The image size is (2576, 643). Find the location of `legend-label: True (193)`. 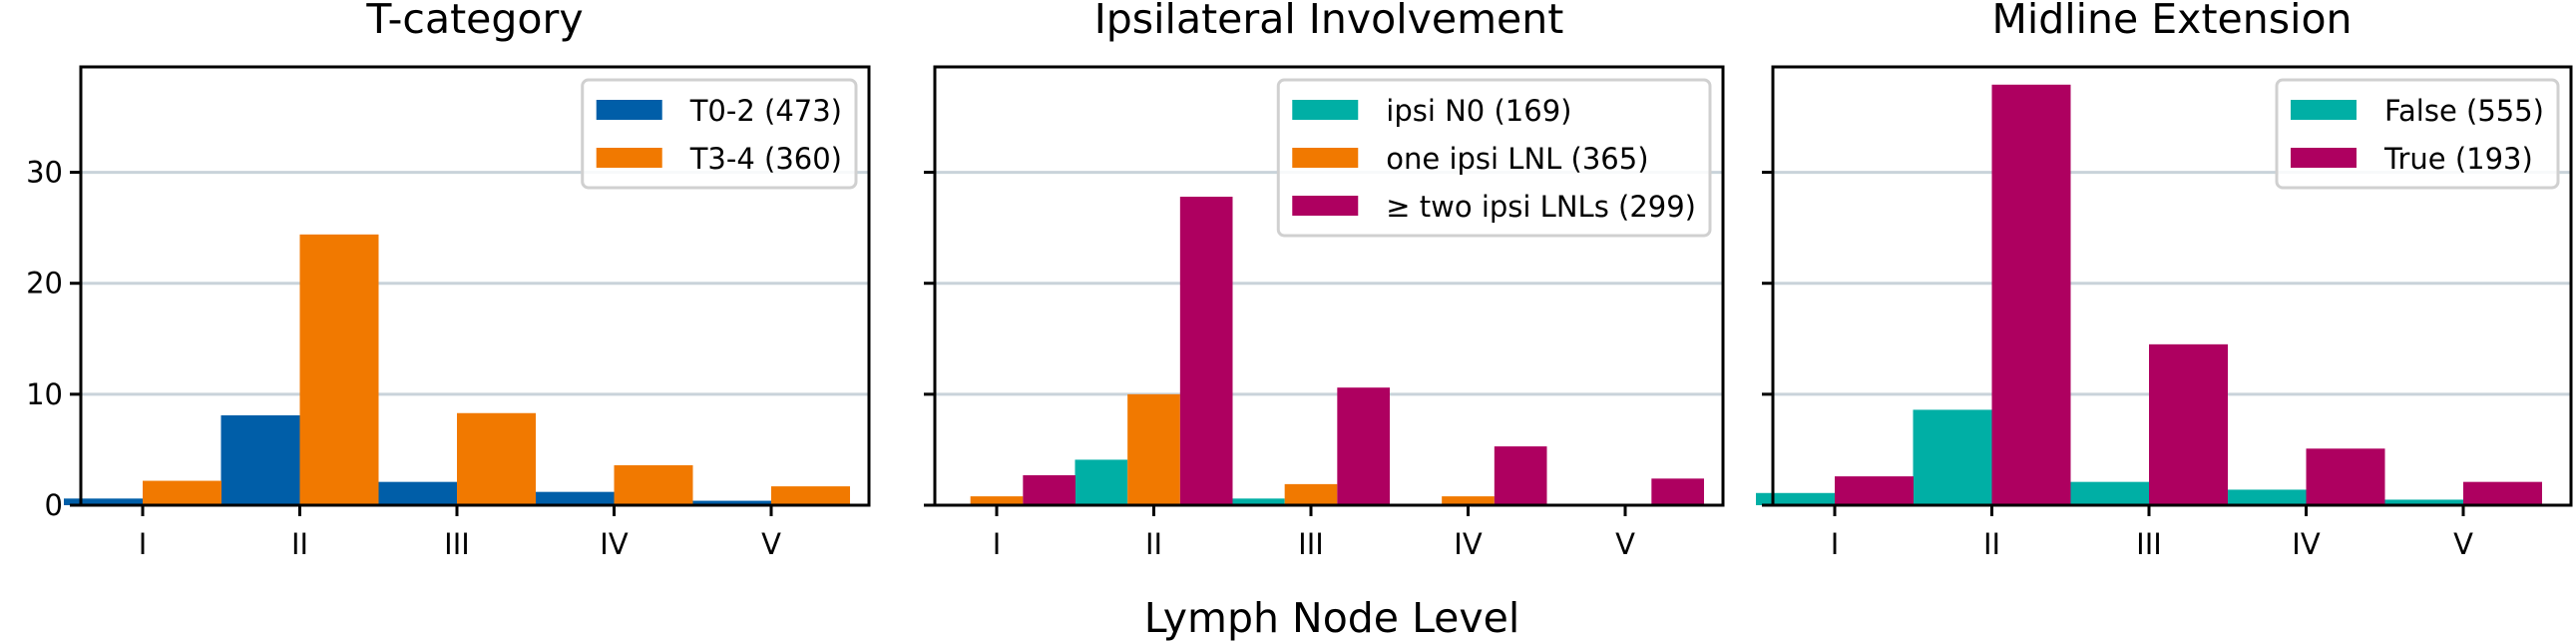

legend-label: True (193) is located at coordinates (2458, 159).